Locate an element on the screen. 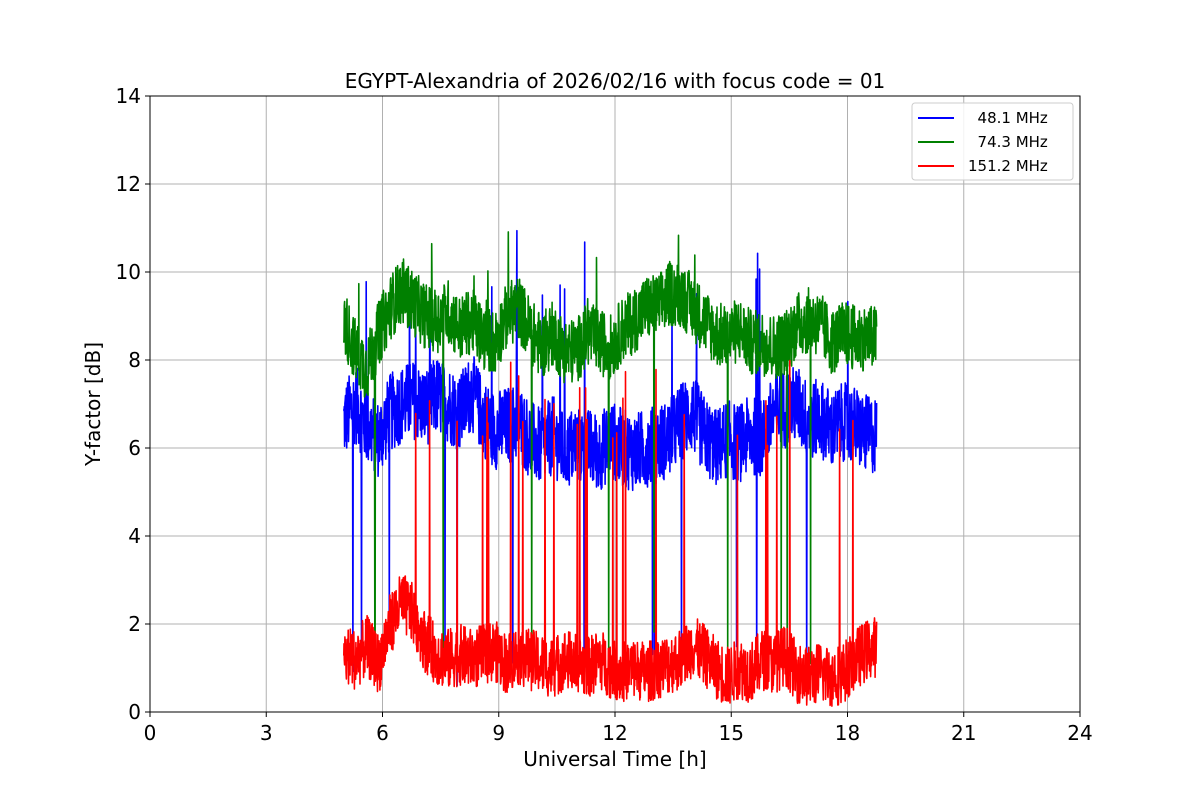 This screenshot has width=1200, height=800. x-tick-label: 18 is located at coordinates (847, 733).